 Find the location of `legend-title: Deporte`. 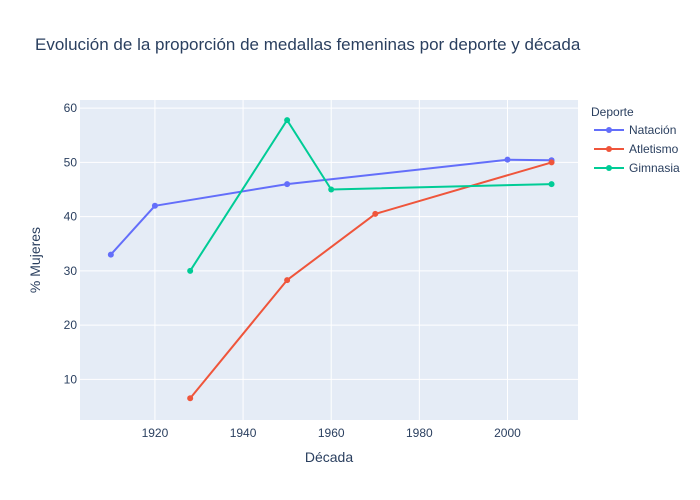

legend-title: Deporte is located at coordinates (612, 112).